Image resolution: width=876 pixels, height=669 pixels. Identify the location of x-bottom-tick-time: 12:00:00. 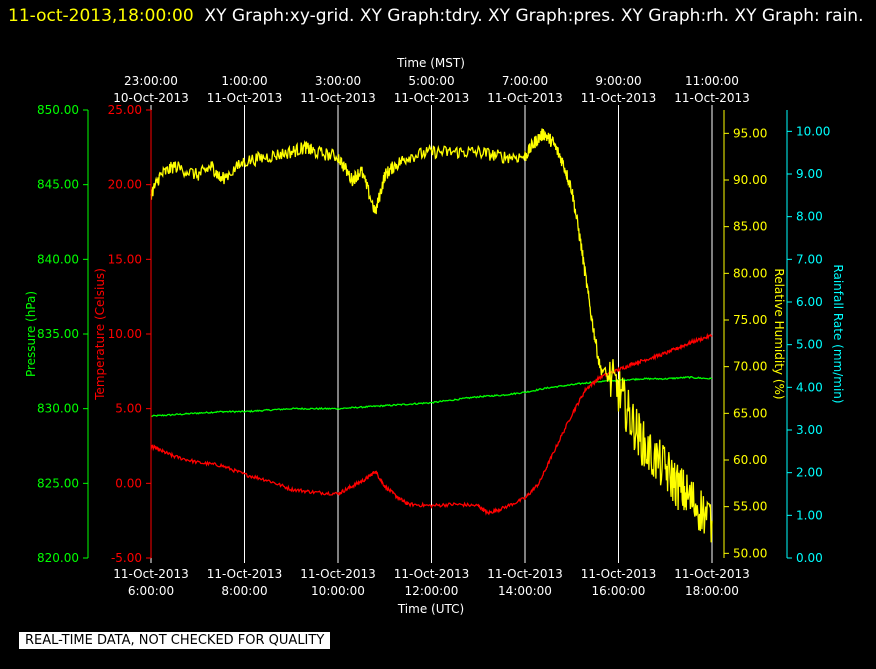
(432, 591).